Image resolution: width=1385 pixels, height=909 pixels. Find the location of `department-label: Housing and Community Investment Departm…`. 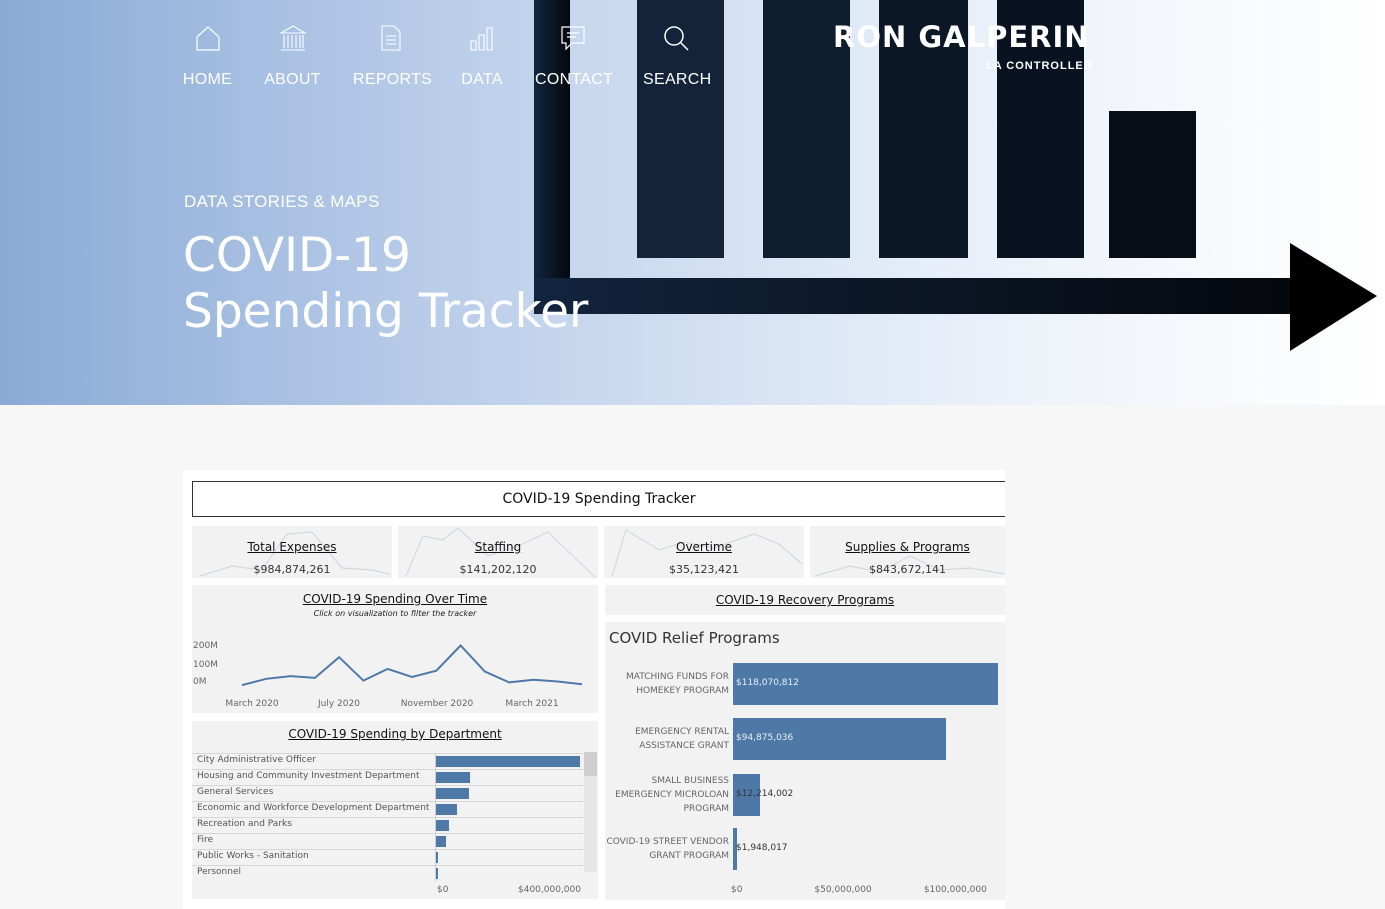

department-label: Housing and Community Investment Departm… is located at coordinates (308, 776).